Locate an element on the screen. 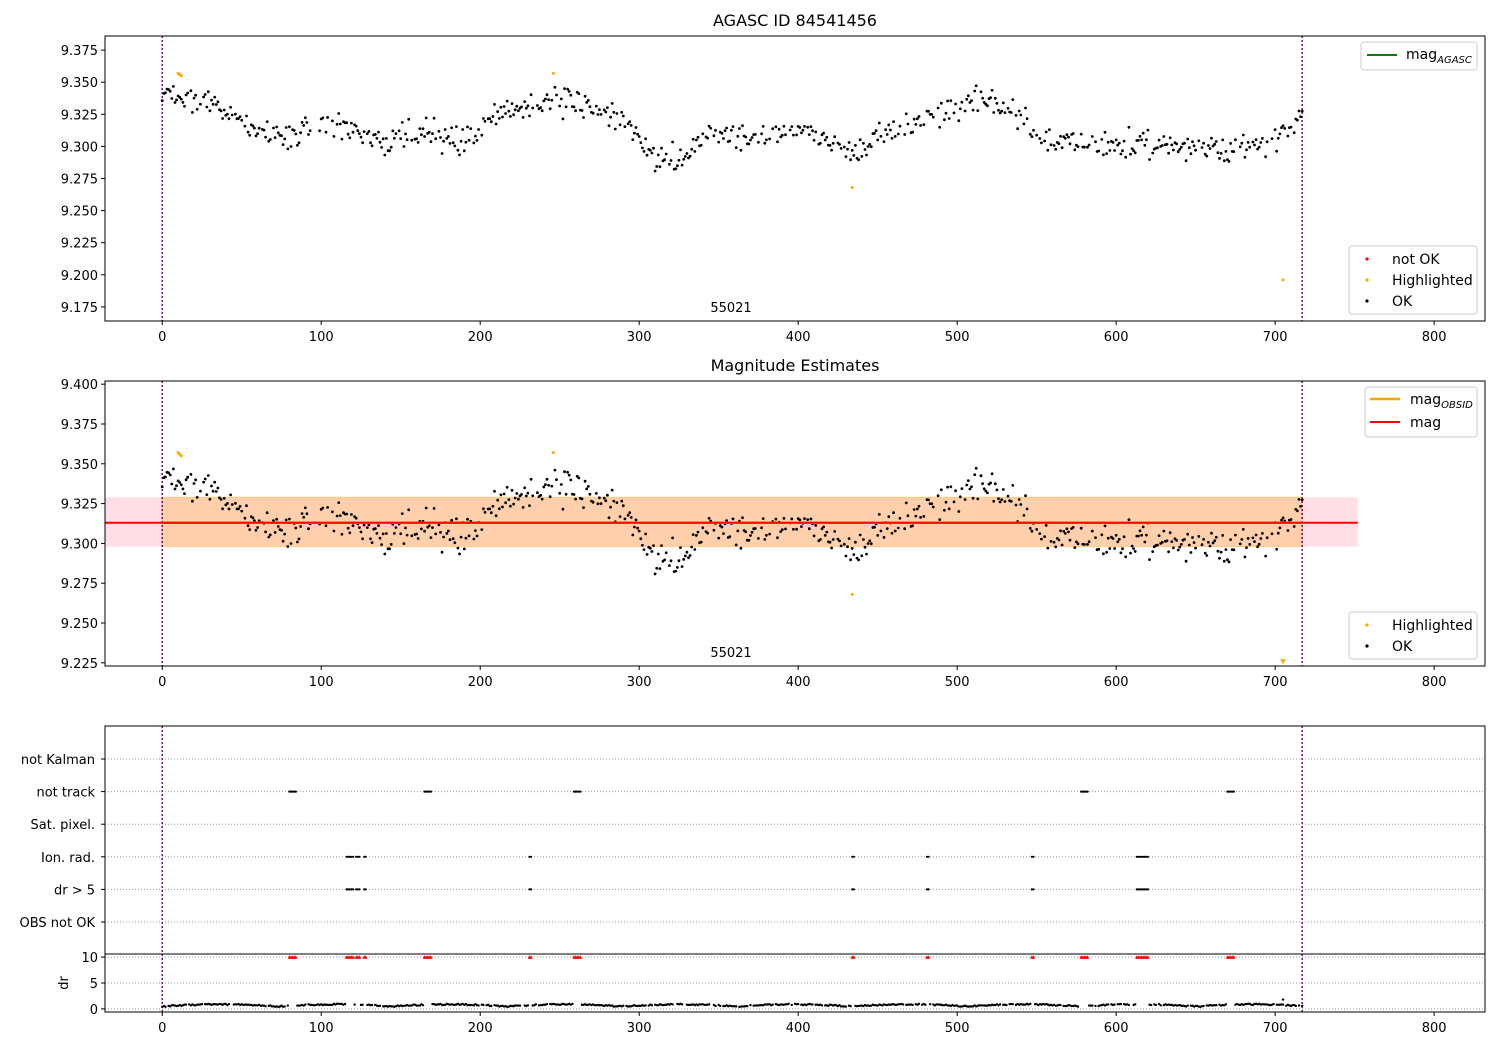 The width and height of the screenshot is (1500, 1054). legend-label-highlighted: Highlighted is located at coordinates (1432, 281).